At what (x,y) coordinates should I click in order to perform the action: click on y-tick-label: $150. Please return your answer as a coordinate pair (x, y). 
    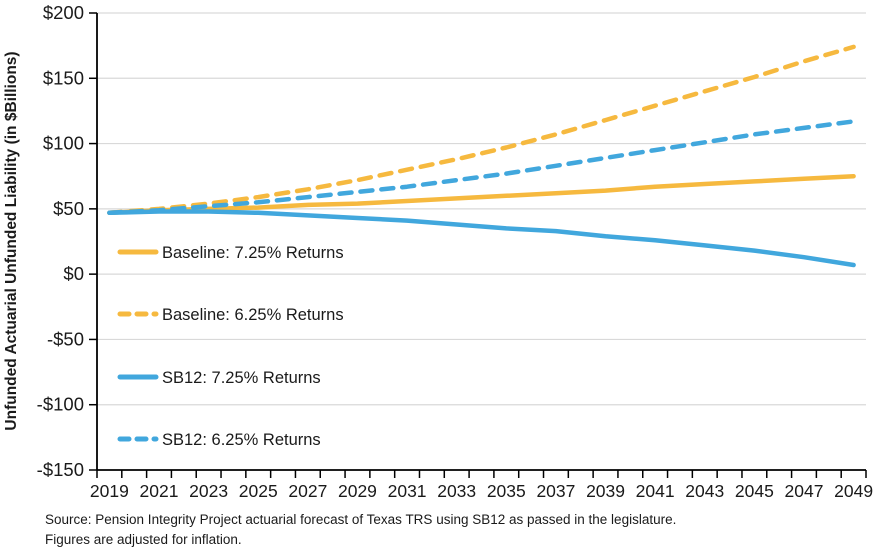
    Looking at the image, I should click on (63, 77).